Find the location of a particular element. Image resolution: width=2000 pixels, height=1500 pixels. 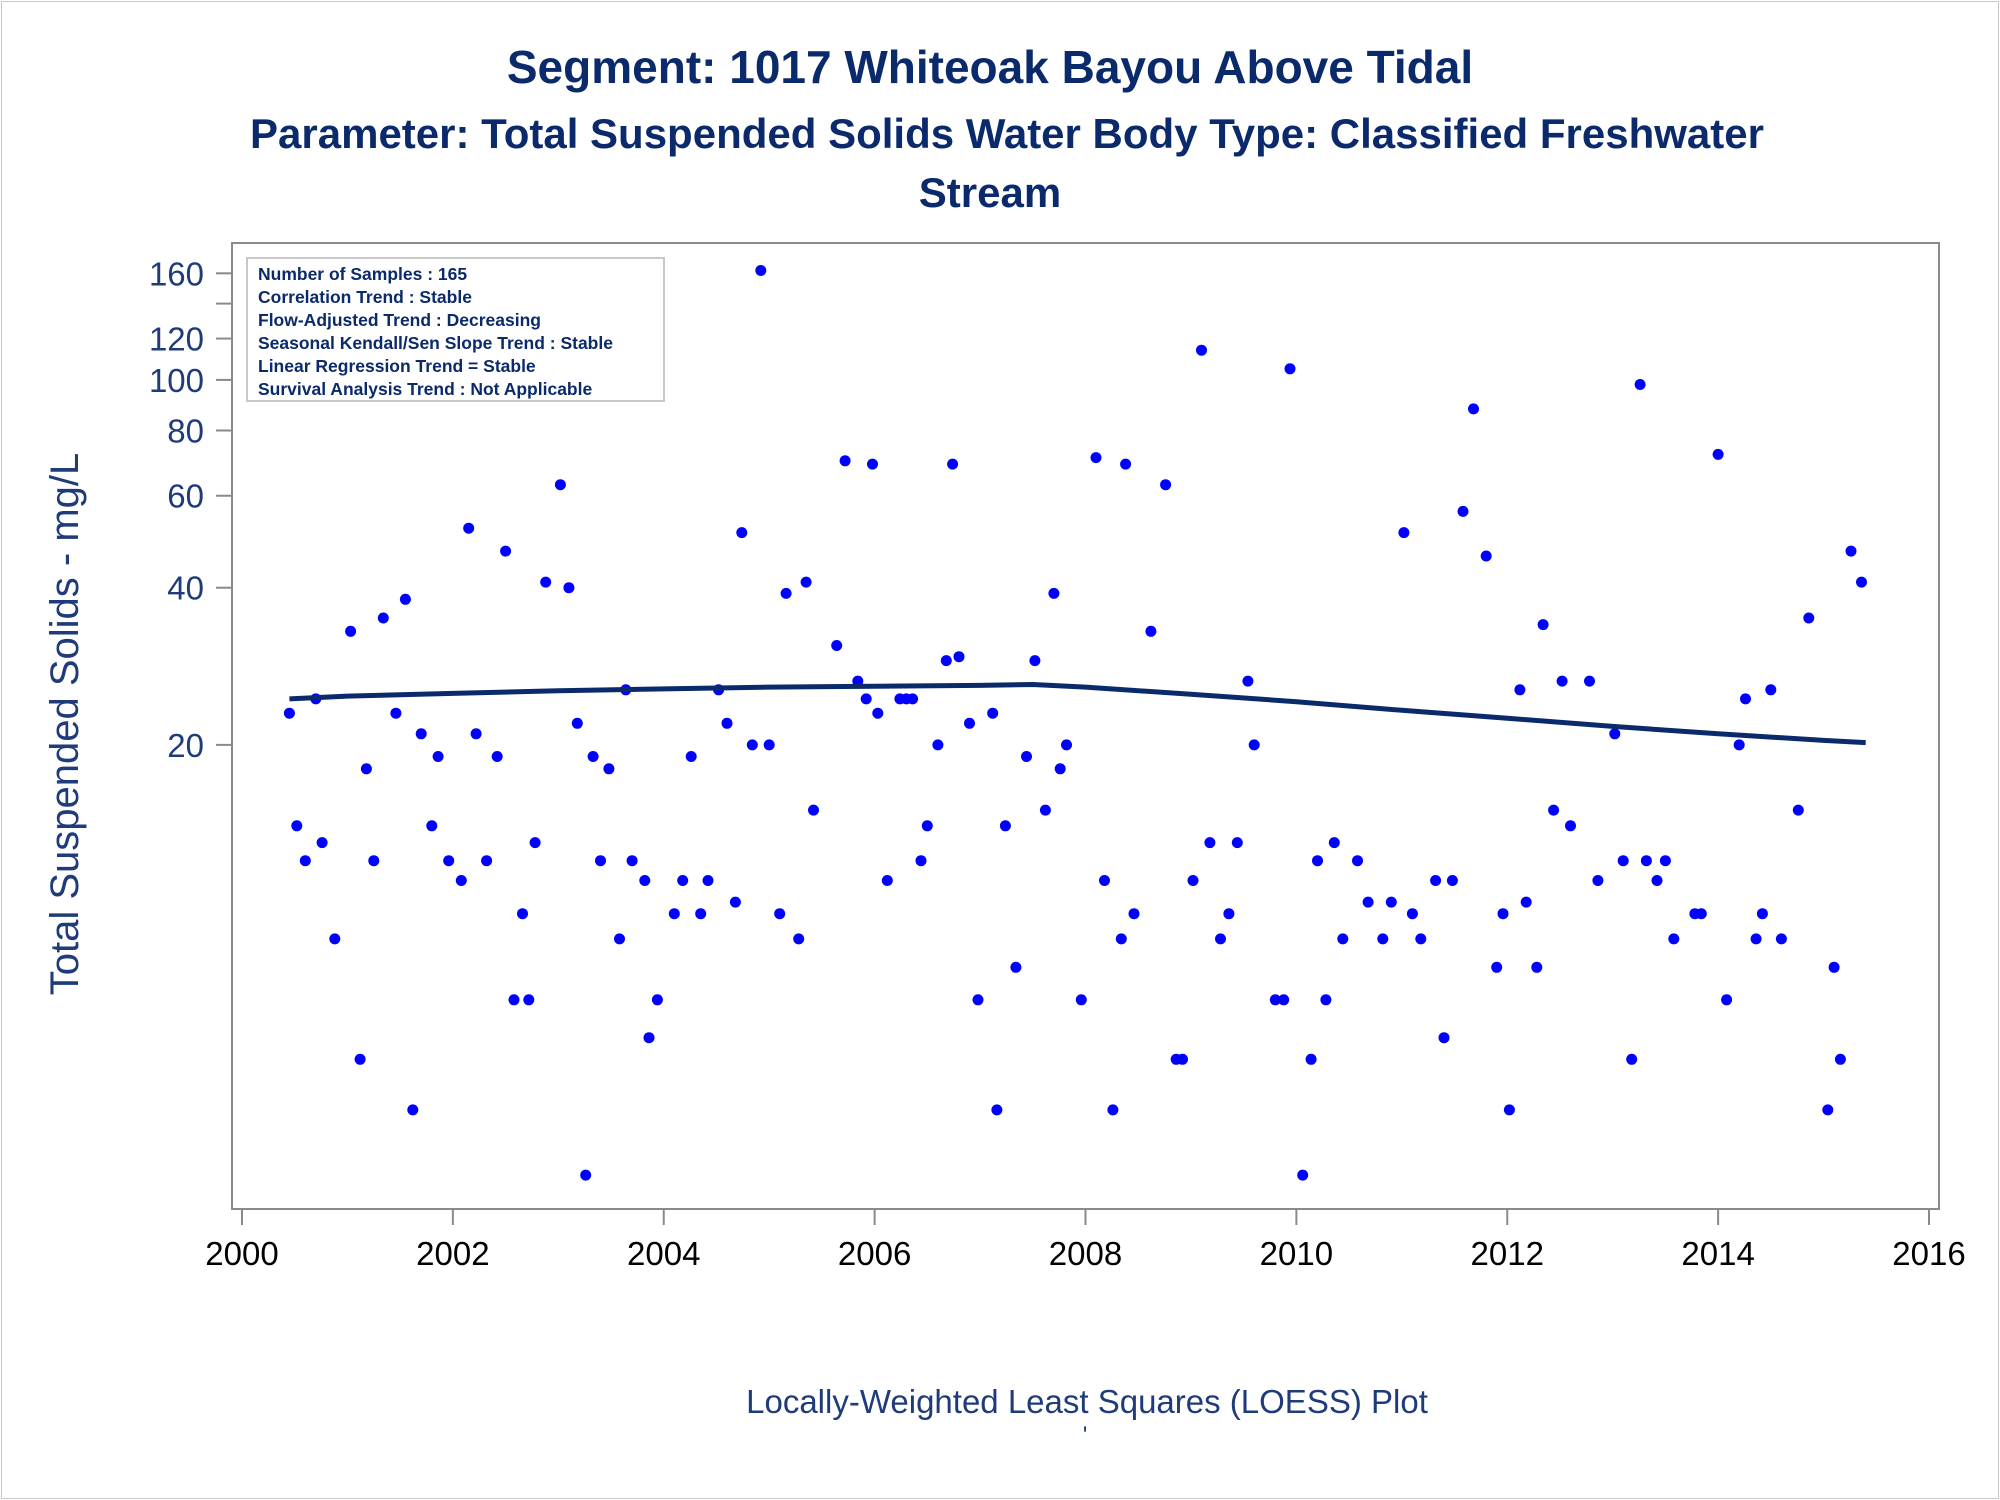

y-axis: 20 40 60 80 100 120 160 is located at coordinates (190, 509).